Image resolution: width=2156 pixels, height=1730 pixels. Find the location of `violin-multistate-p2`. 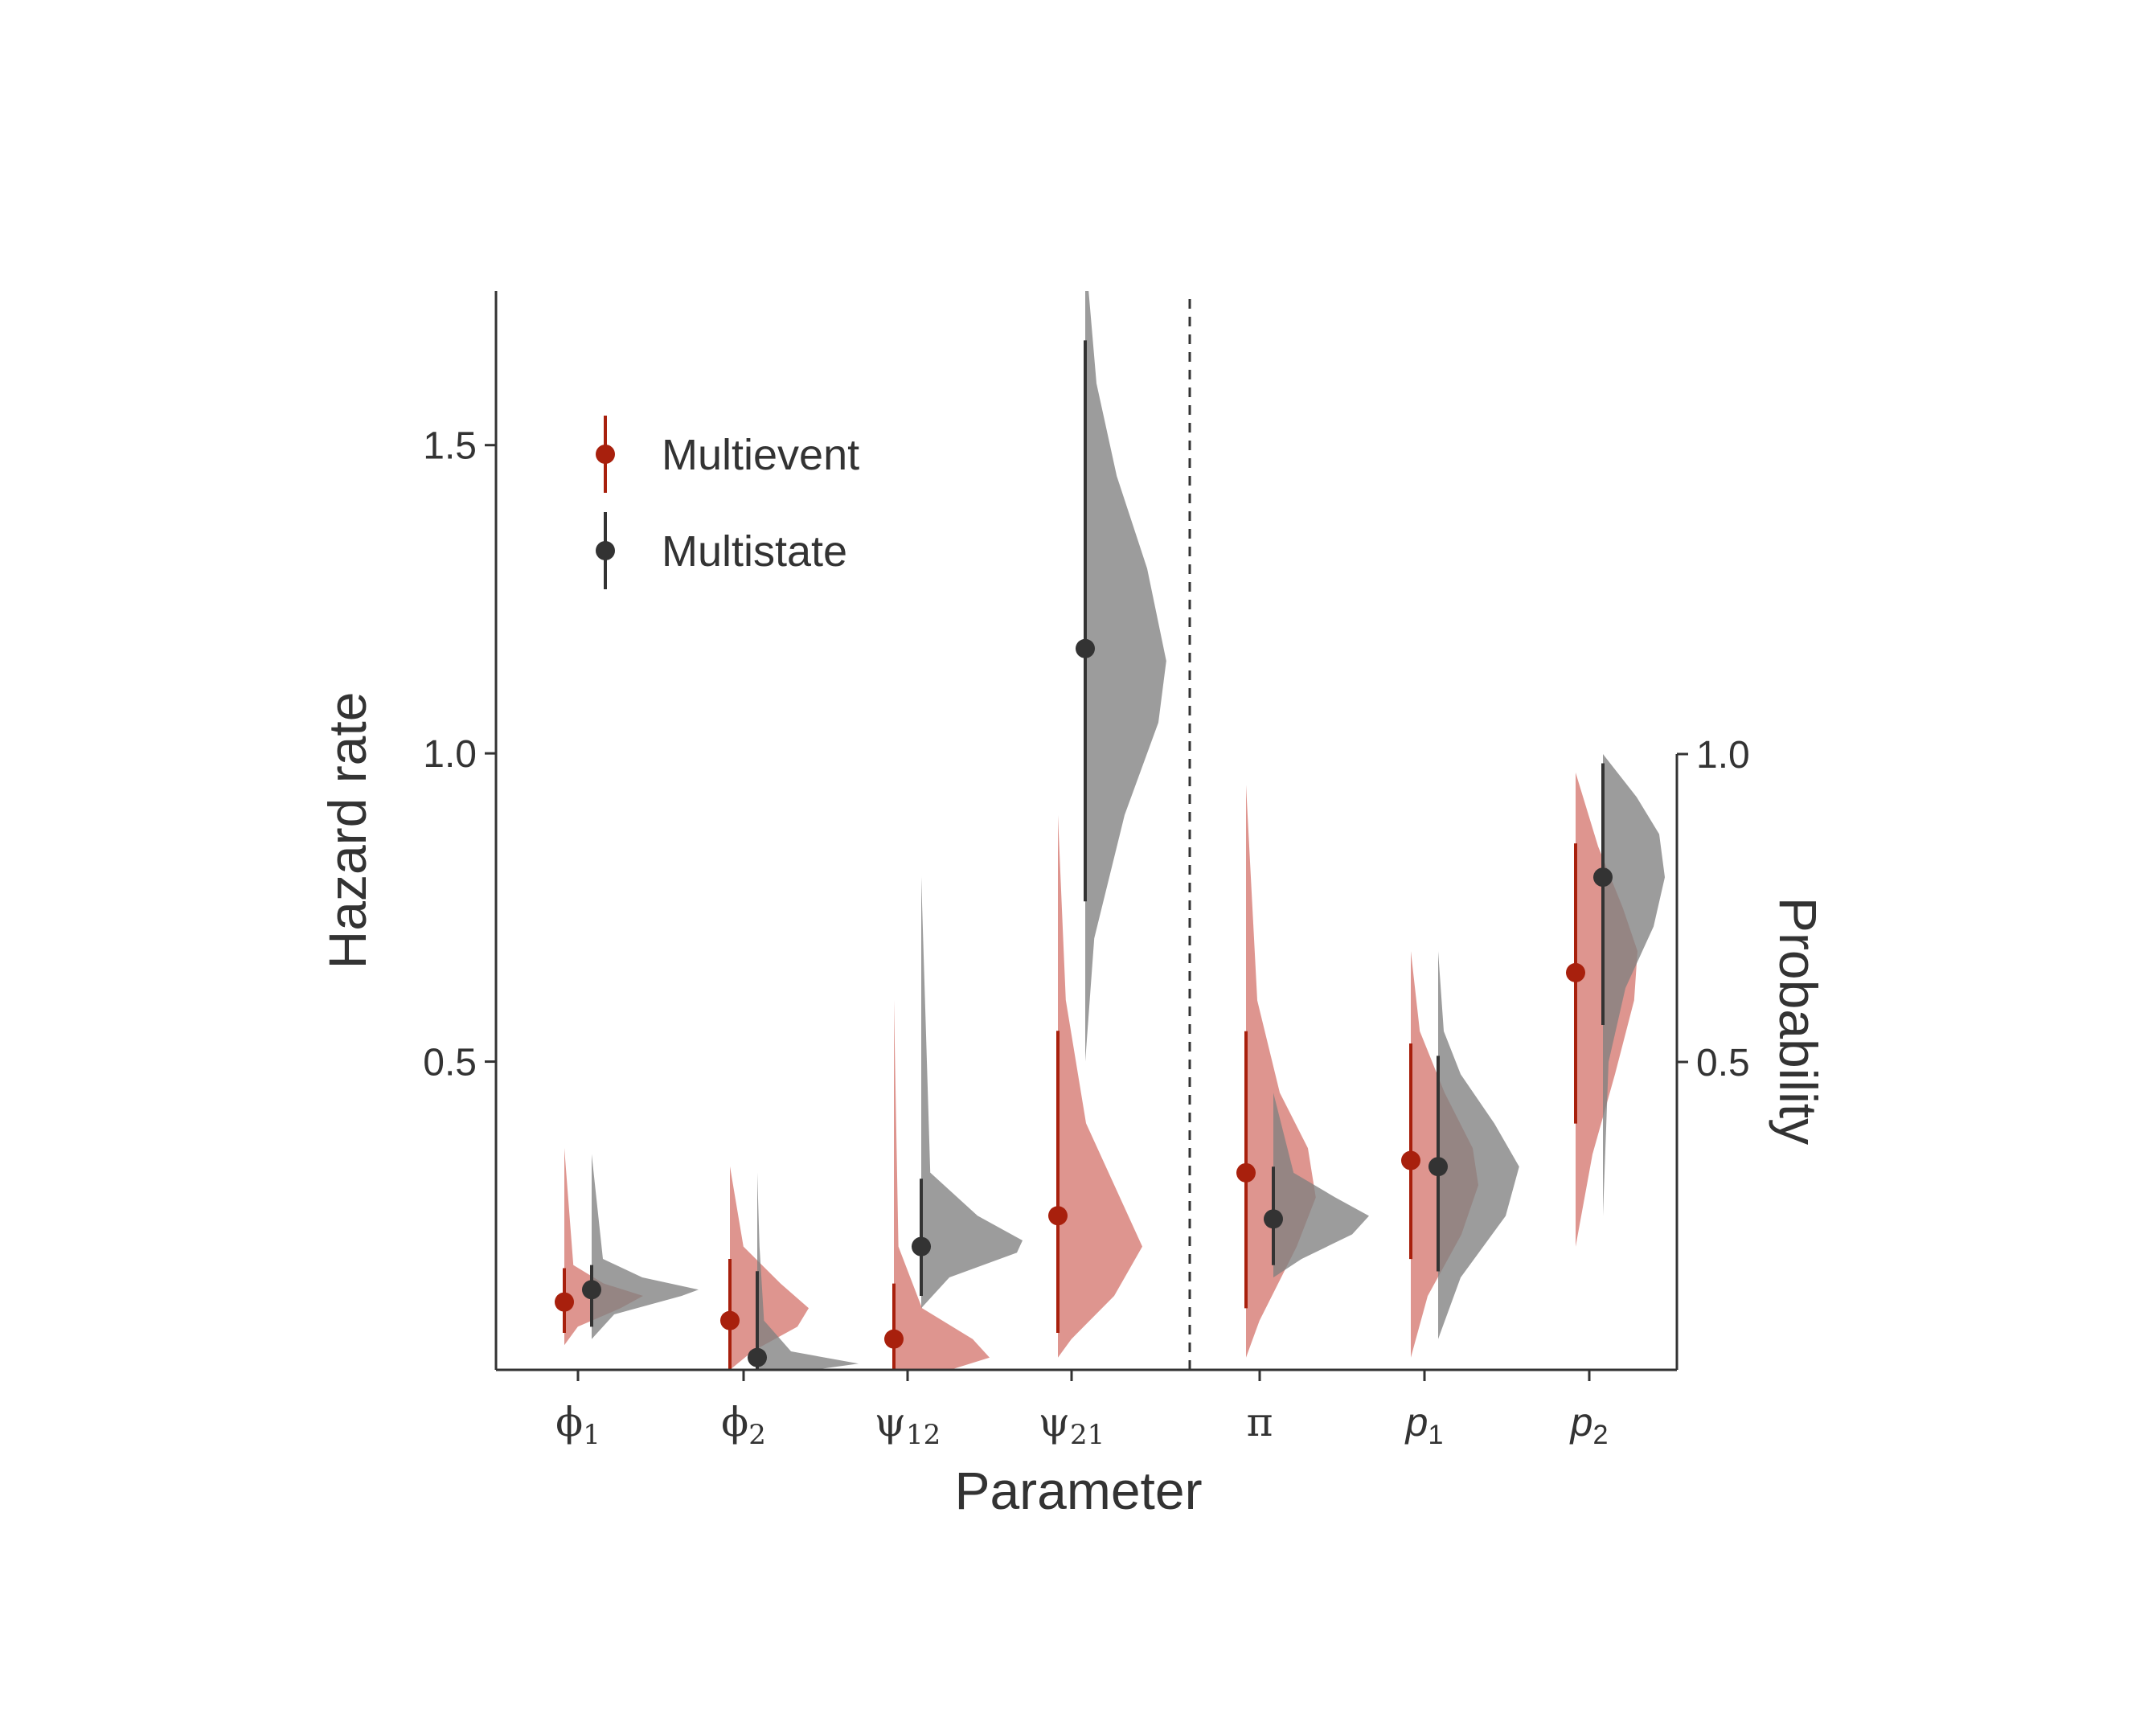

violin-multistate-p2 is located at coordinates (1634, 985).